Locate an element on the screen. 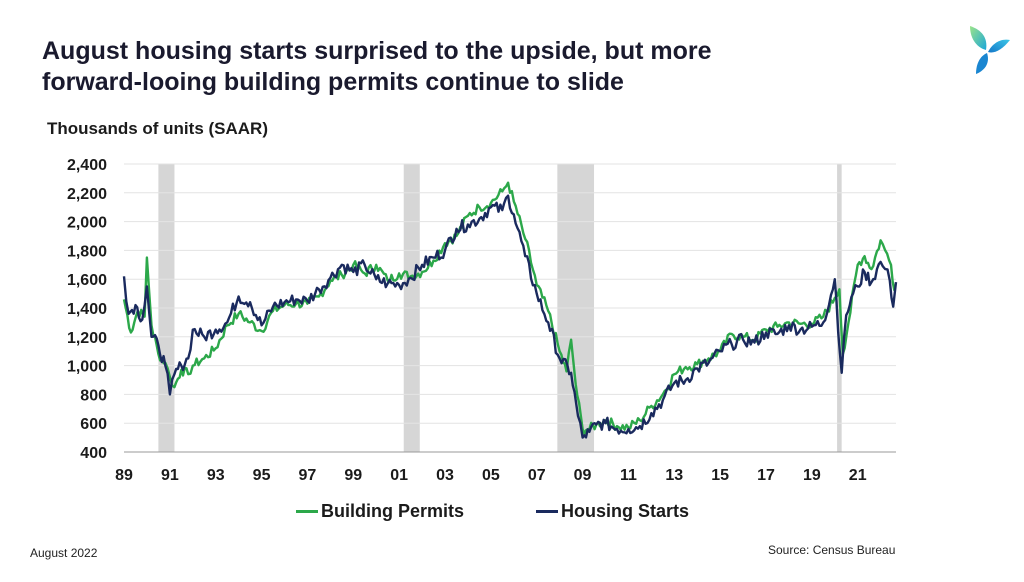 The width and height of the screenshot is (1024, 582). x-tick-label: 03 is located at coordinates (445, 475).